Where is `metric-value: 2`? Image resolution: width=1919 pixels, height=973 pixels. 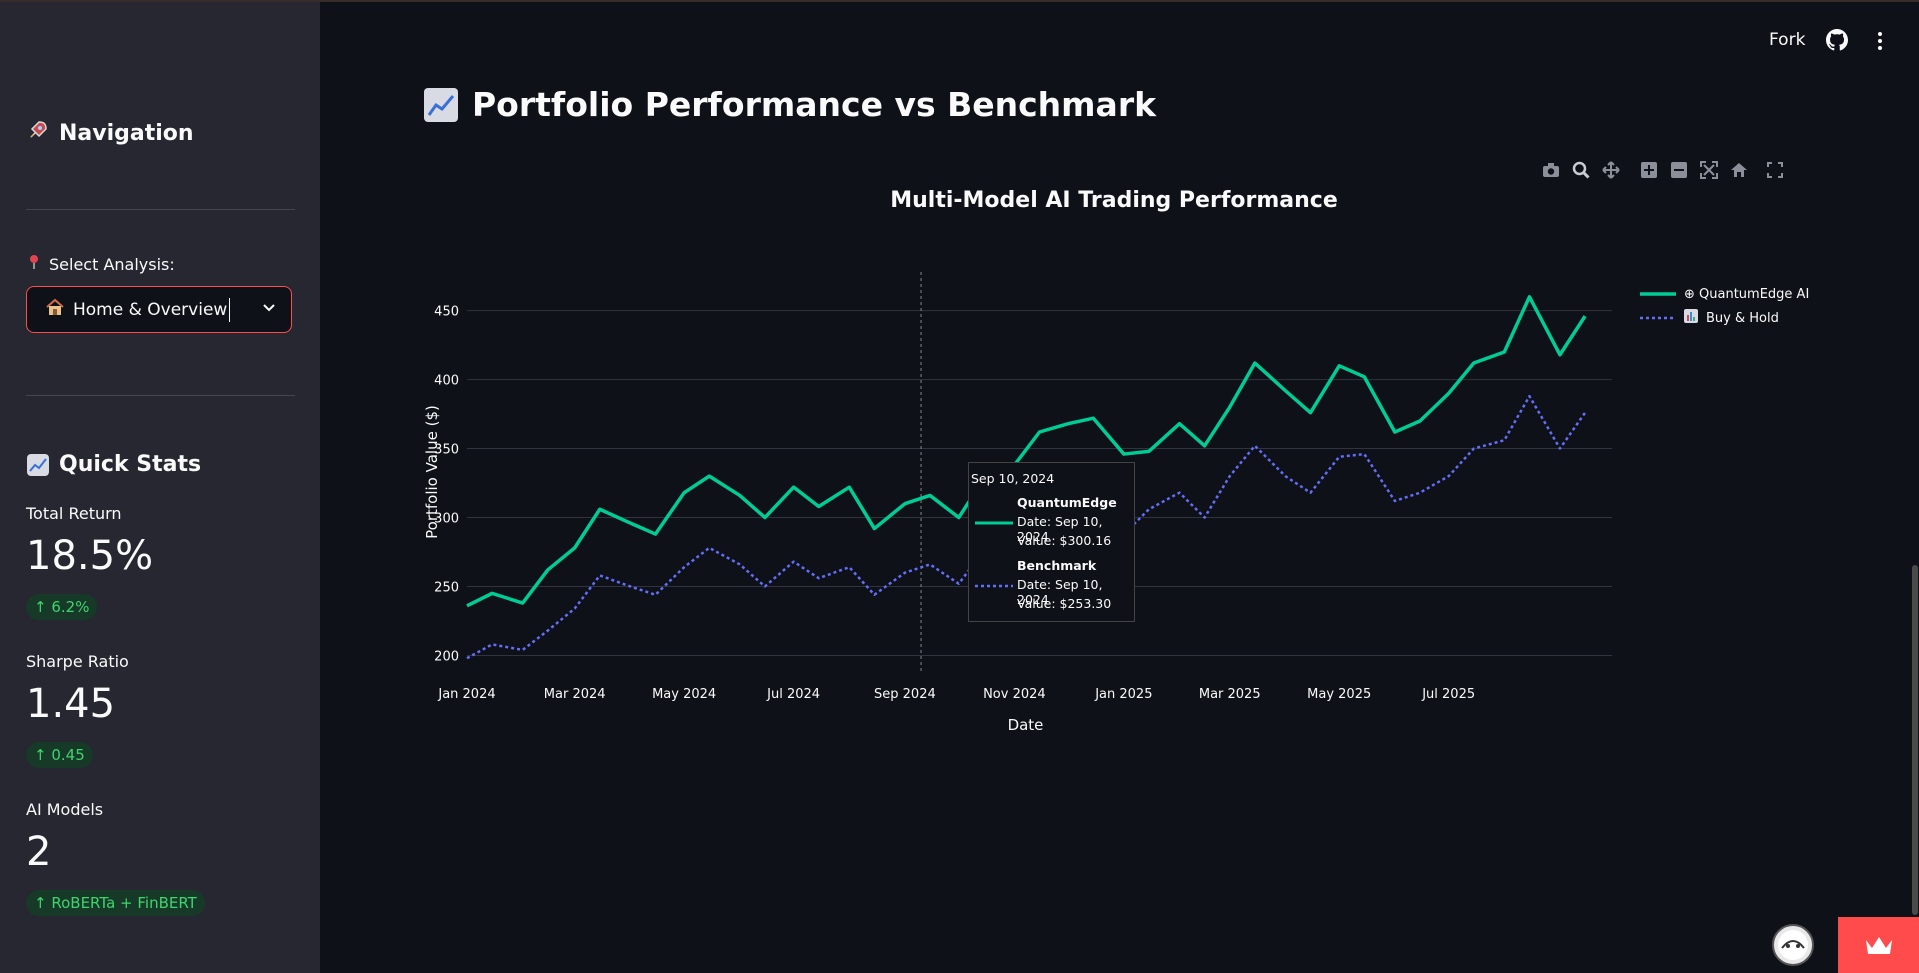
metric-value: 2 is located at coordinates (39, 852).